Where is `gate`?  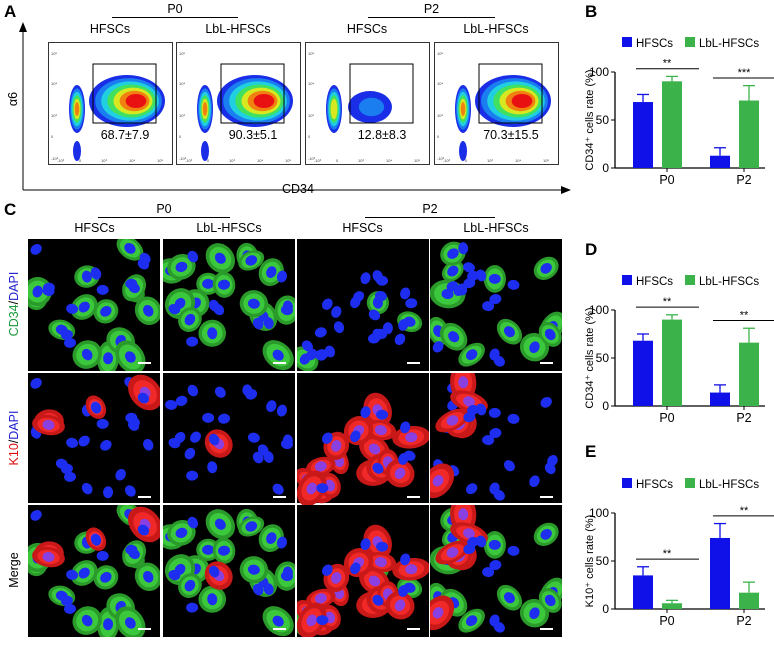
gate is located at coordinates (510, 93).